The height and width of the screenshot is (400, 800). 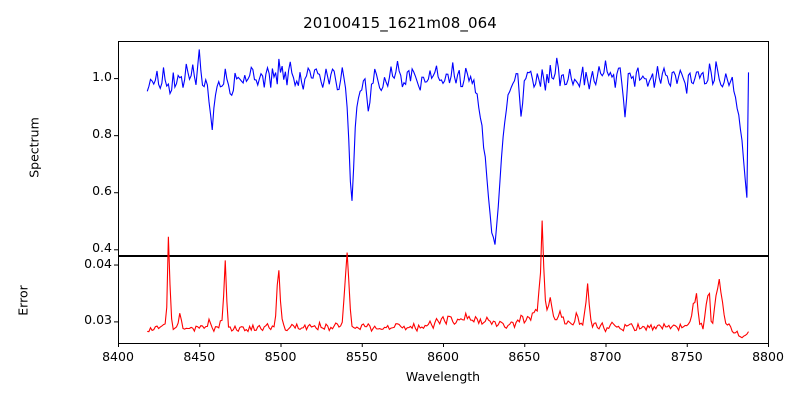 What do you see at coordinates (524, 356) in the screenshot?
I see `xtick-label: 8650` at bounding box center [524, 356].